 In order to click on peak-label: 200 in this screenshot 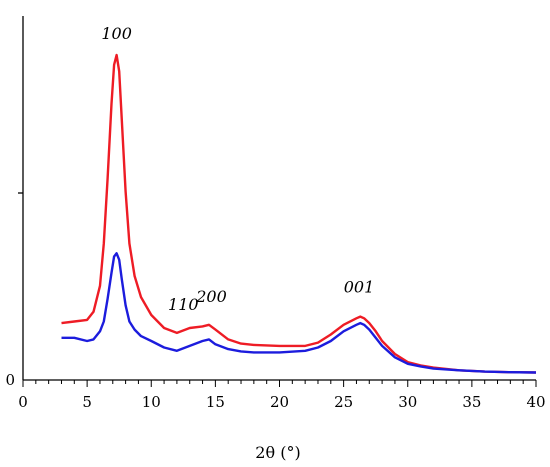, I will do `click(211, 296)`.